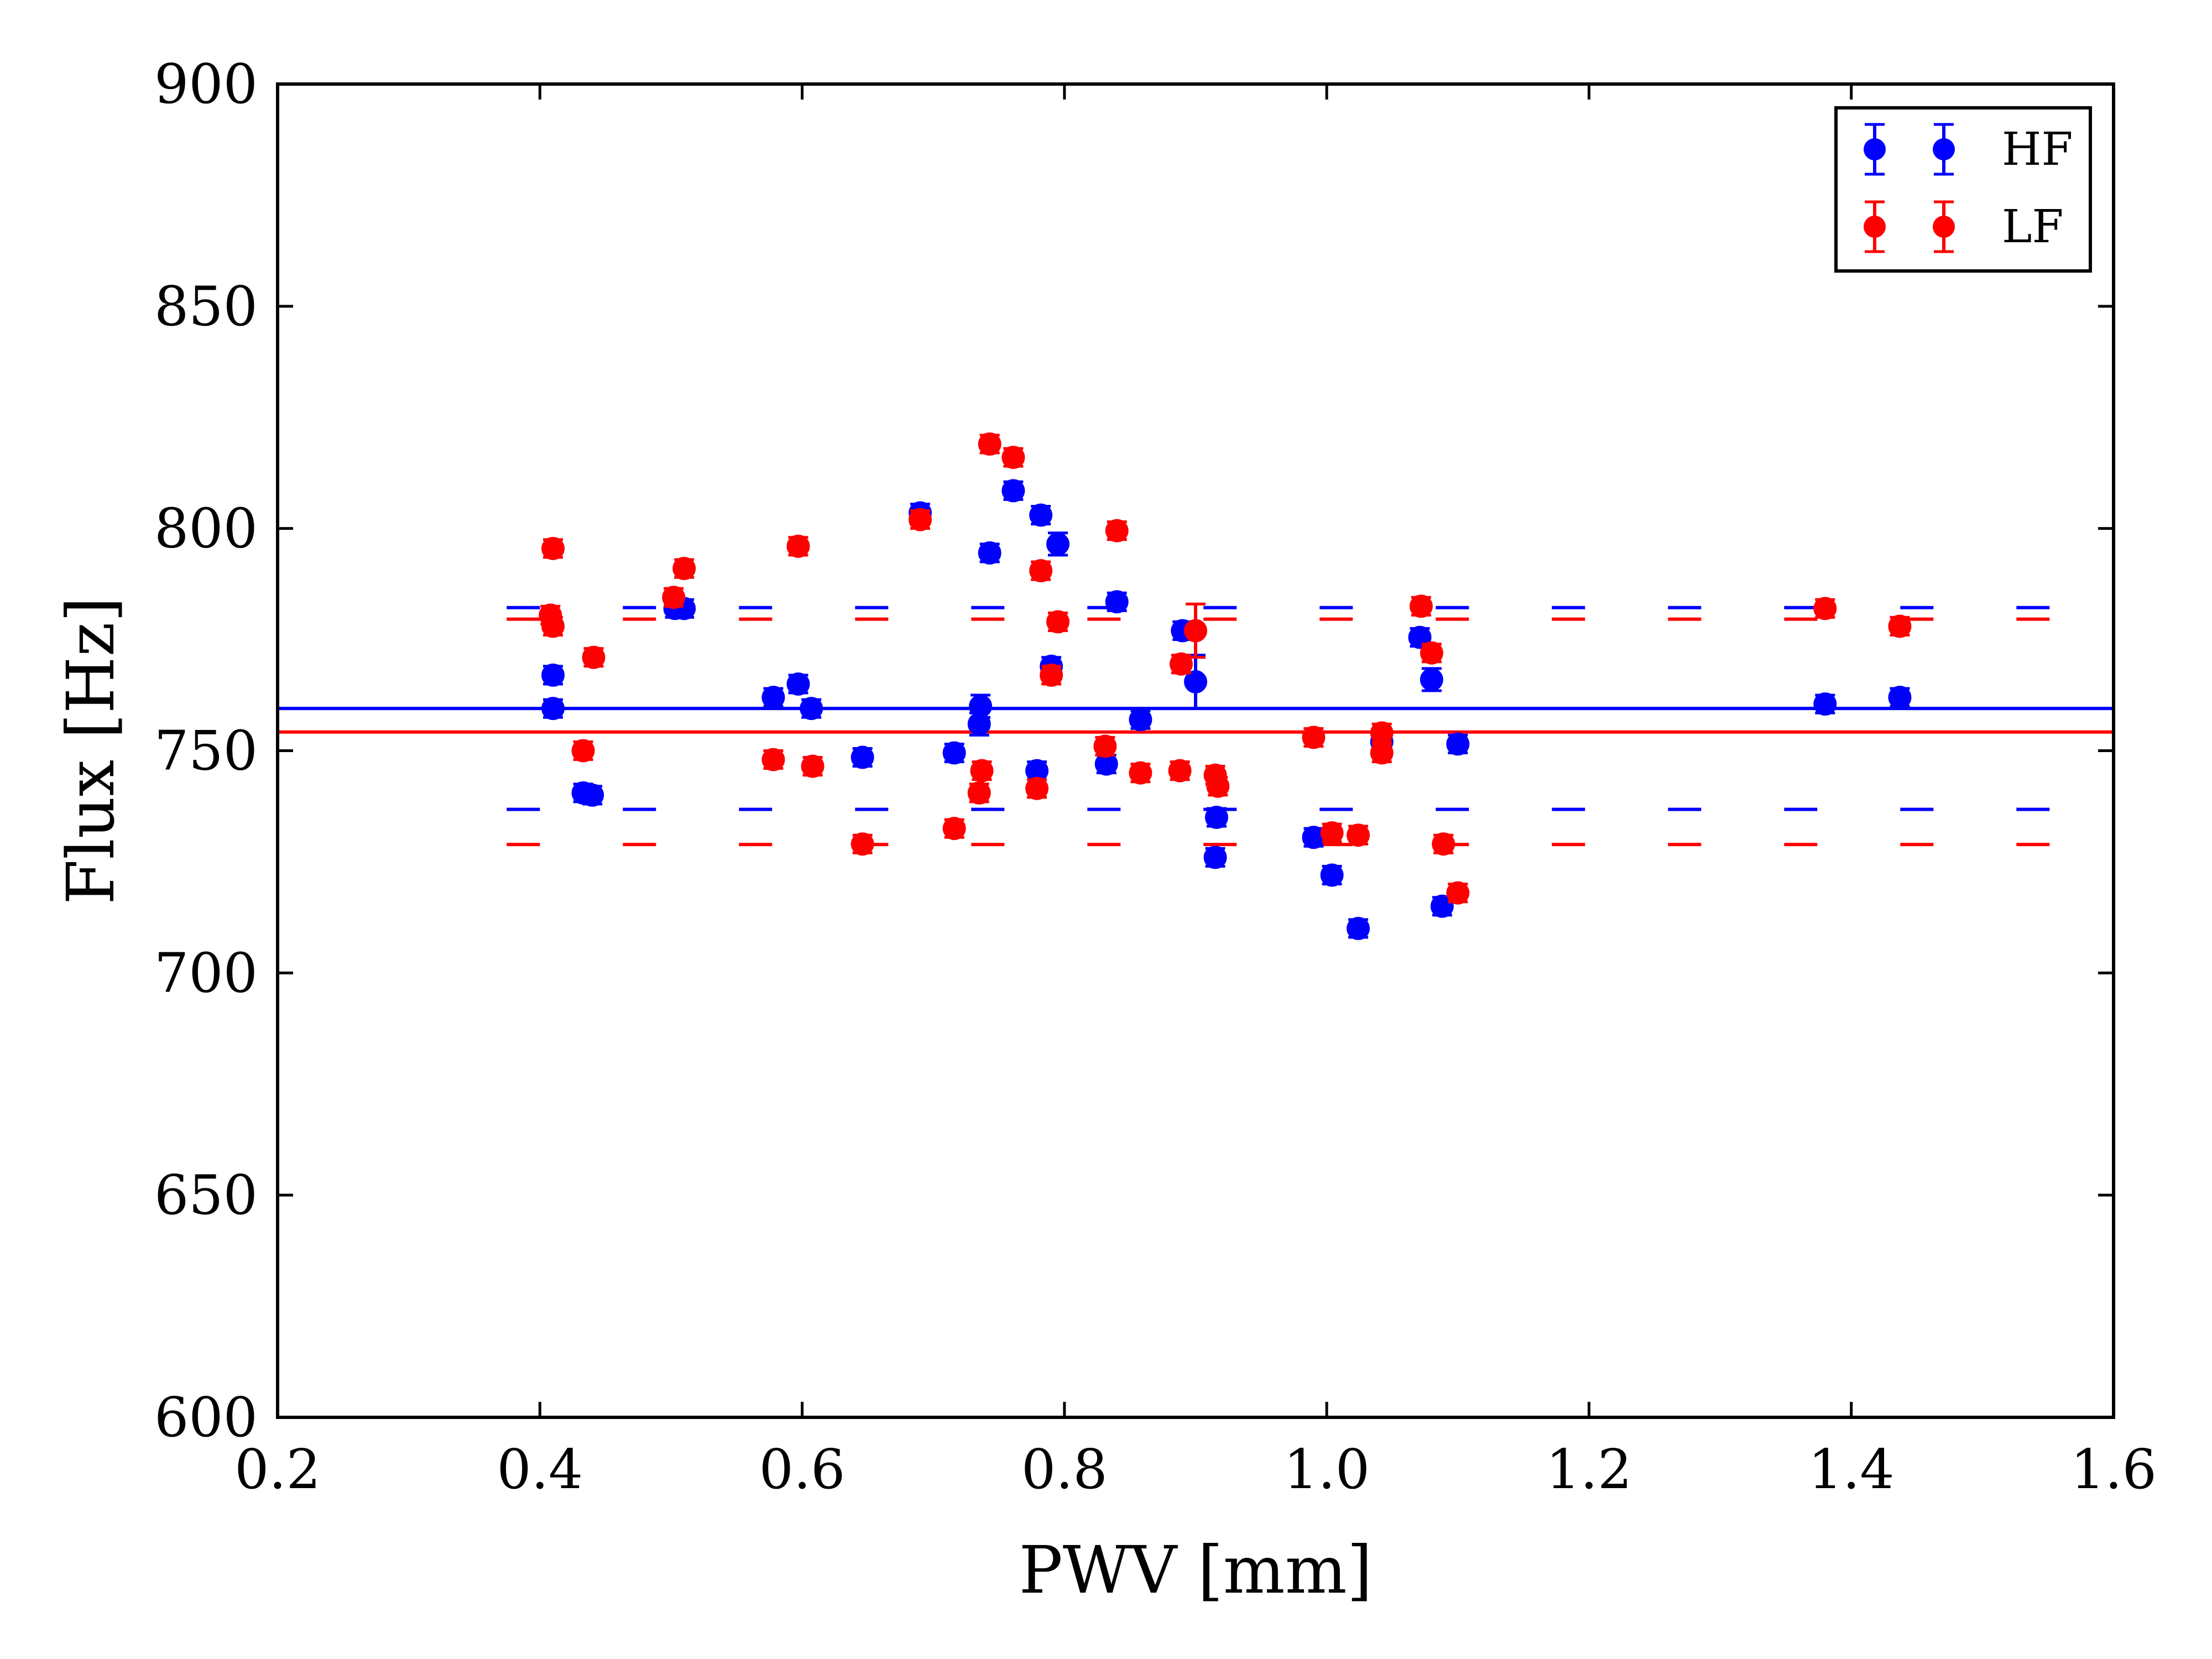 The image size is (2212, 1659). What do you see at coordinates (206, 752) in the screenshot?
I see `y-tick-label: 750` at bounding box center [206, 752].